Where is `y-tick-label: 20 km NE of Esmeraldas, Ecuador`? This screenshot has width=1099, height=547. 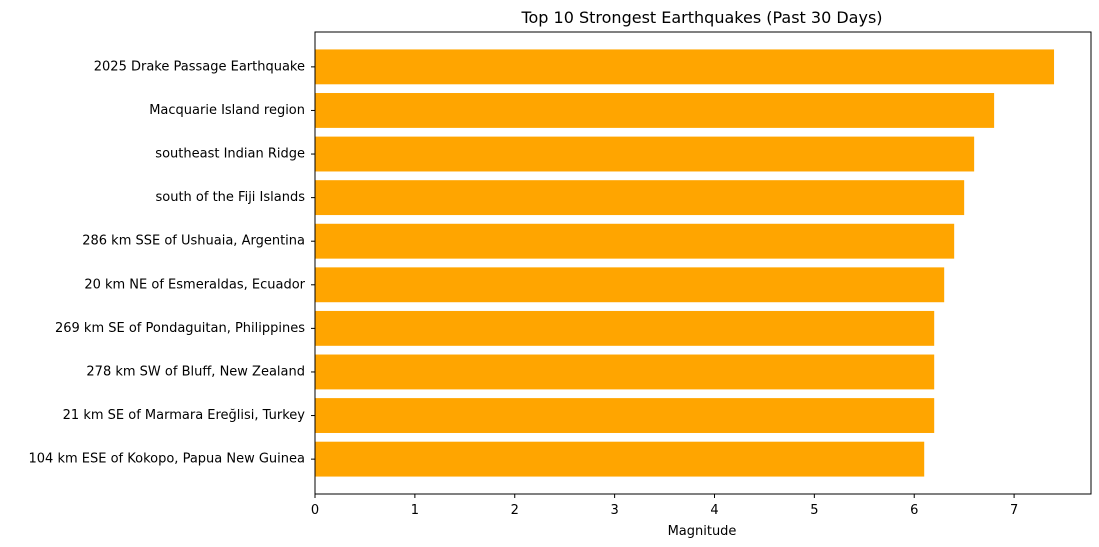 y-tick-label: 20 km NE of Esmeraldas, Ecuador is located at coordinates (194, 284).